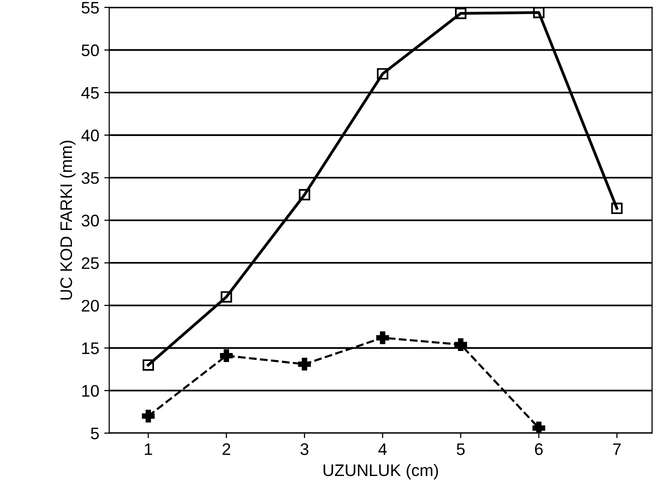 Image resolution: width=662 pixels, height=495 pixels. Describe the element at coordinates (148, 449) in the screenshot. I see `x-tick-label: 1` at that location.